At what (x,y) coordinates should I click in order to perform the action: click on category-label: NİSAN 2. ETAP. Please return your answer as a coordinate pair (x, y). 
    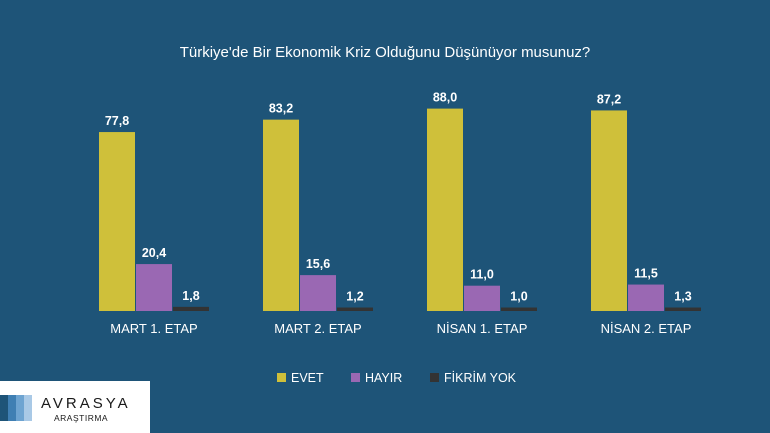
    Looking at the image, I should click on (646, 328).